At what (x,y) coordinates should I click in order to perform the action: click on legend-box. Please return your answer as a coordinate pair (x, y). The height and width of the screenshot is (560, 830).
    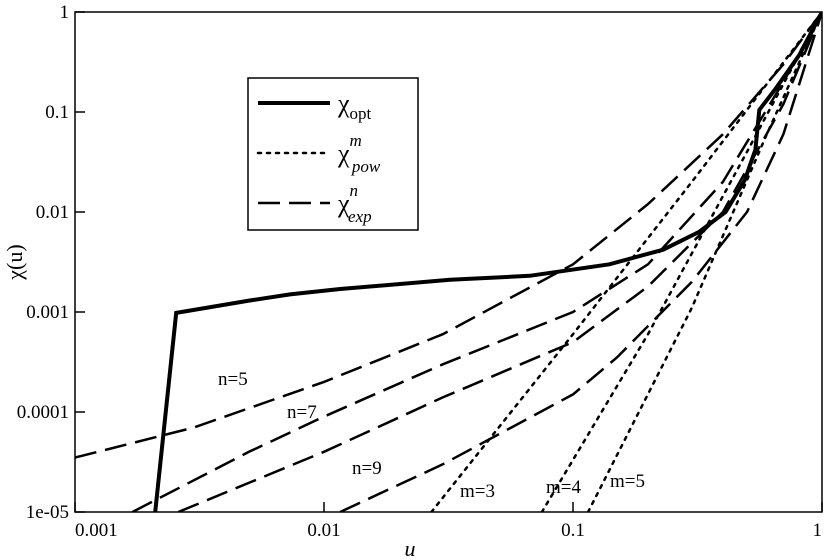
    Looking at the image, I should click on (333, 154).